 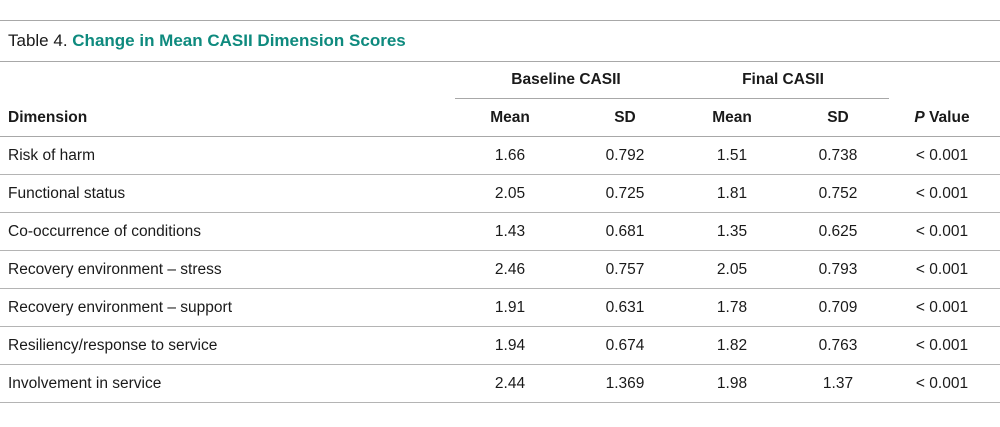 What do you see at coordinates (104, 231) in the screenshot?
I see `cell-dimension: Co-occurrence of conditions` at bounding box center [104, 231].